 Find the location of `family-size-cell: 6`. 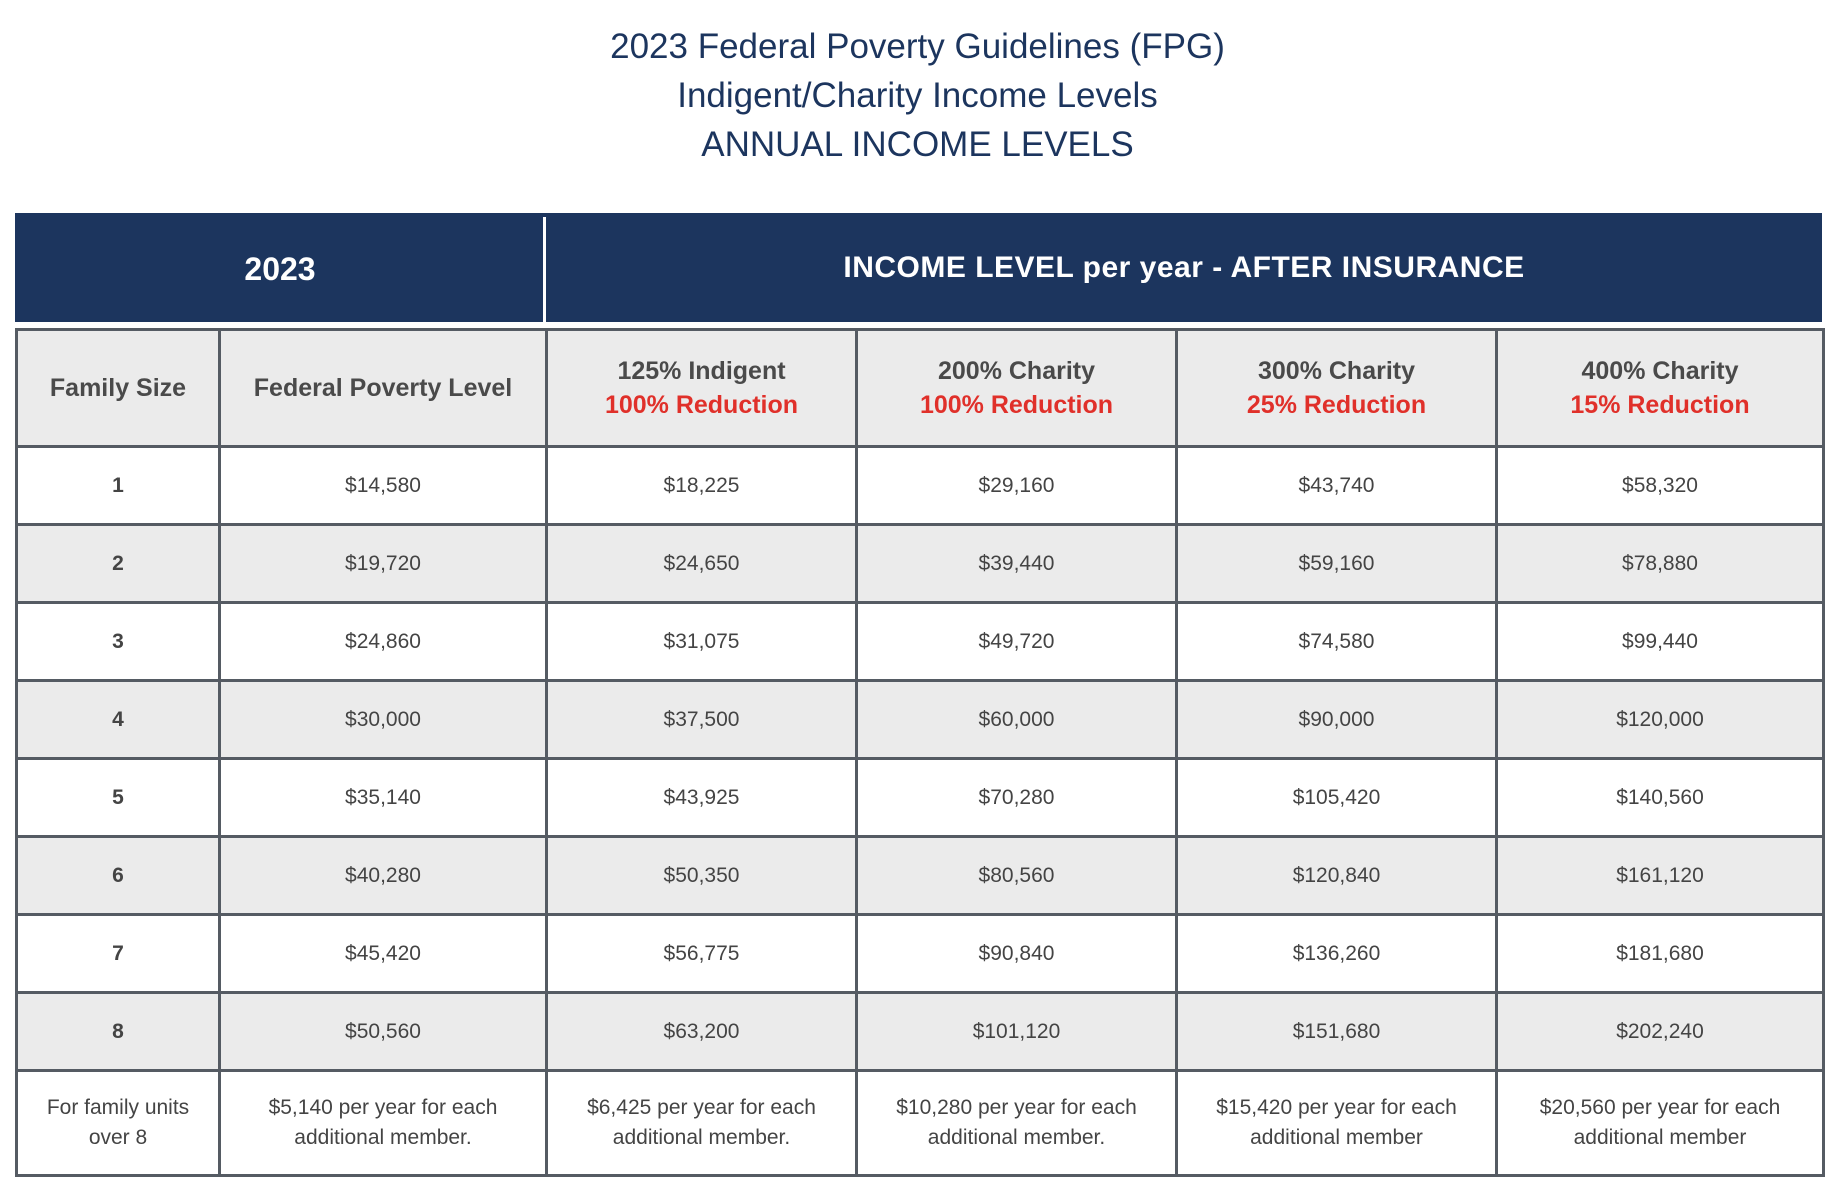

family-size-cell: 6 is located at coordinates (118, 875).